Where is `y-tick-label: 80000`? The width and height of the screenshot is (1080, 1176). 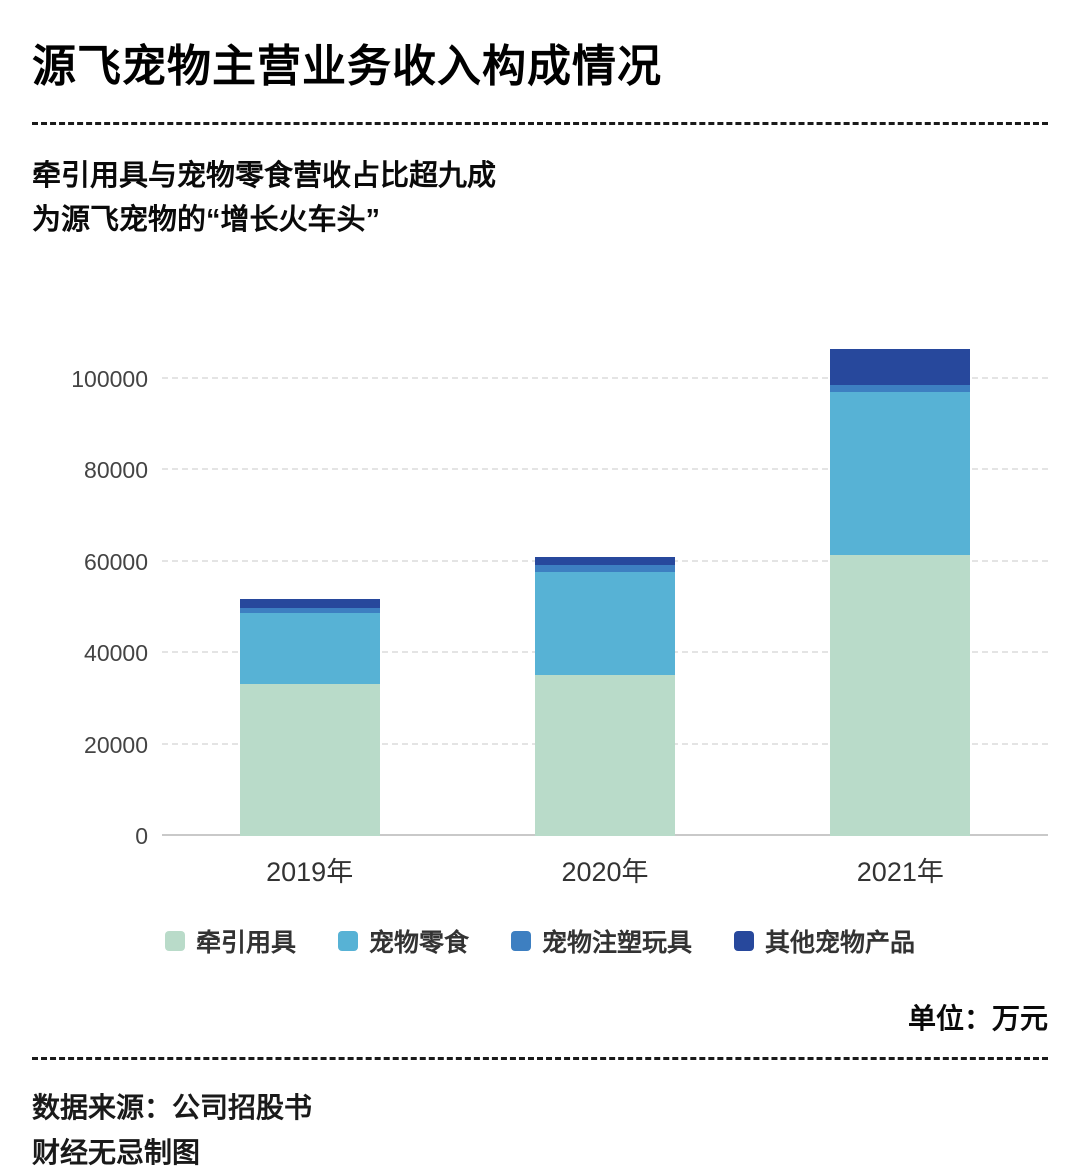
y-tick-label: 80000 is located at coordinates (116, 470).